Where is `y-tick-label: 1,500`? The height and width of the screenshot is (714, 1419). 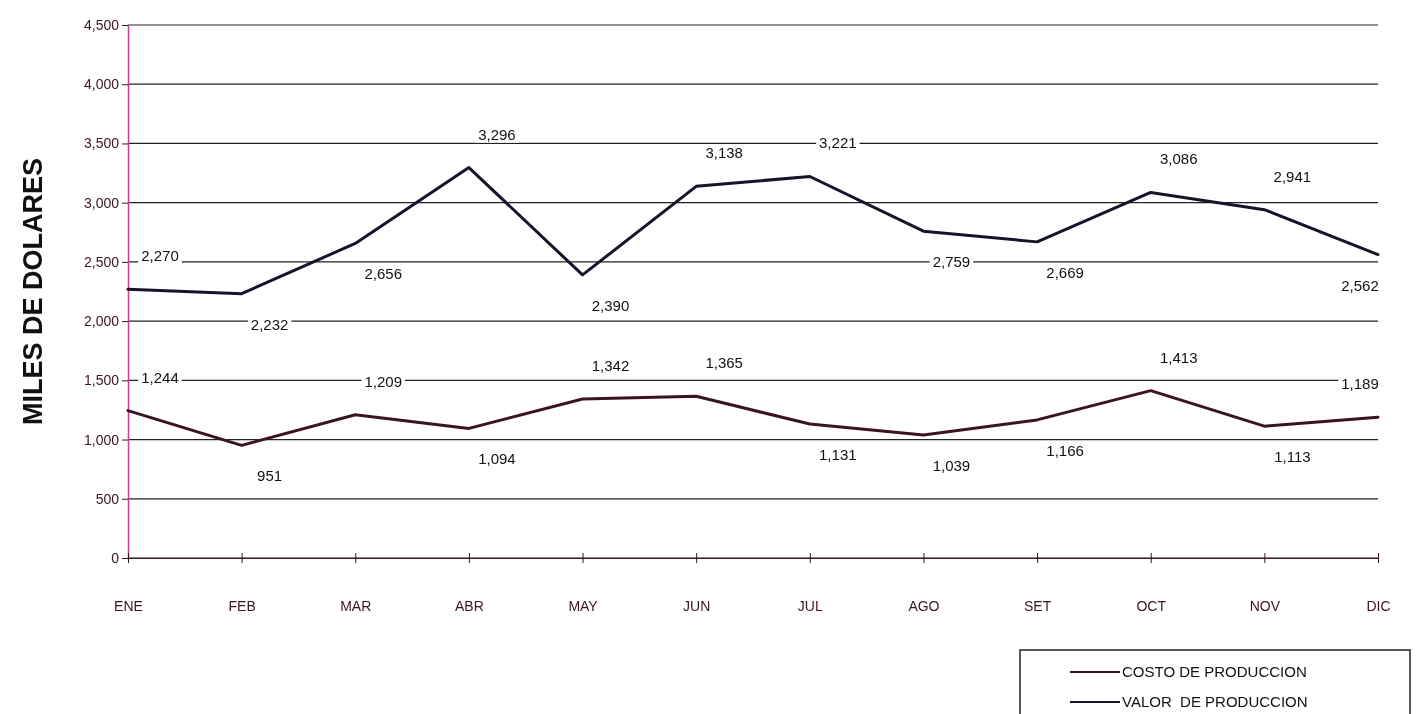 y-tick-label: 1,500 is located at coordinates (101, 380).